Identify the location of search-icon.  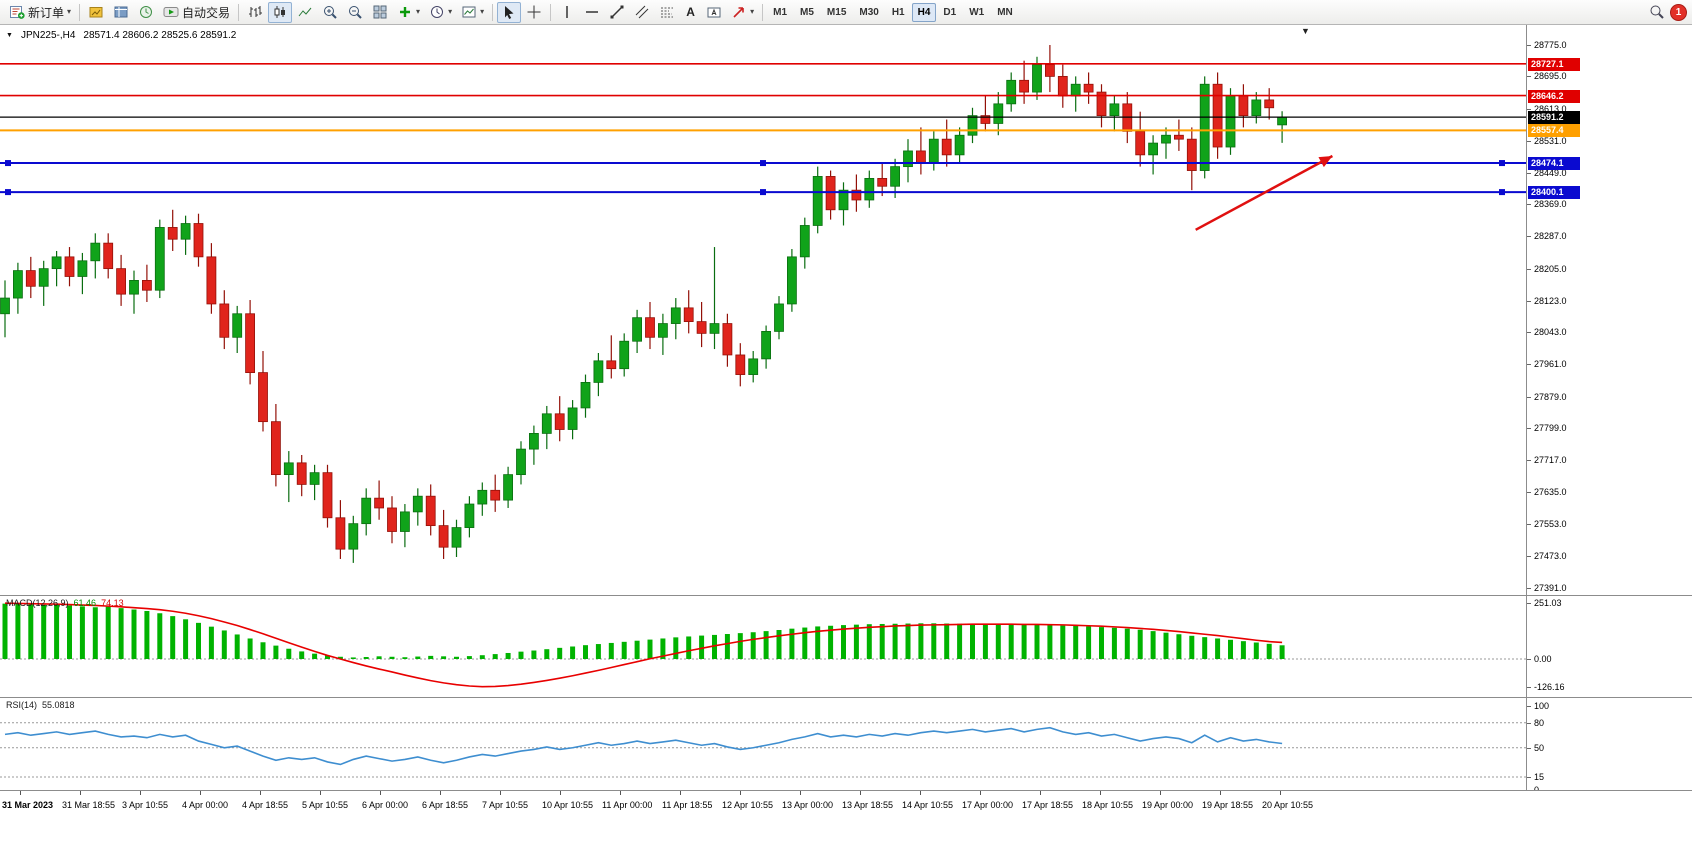
(1657, 12).